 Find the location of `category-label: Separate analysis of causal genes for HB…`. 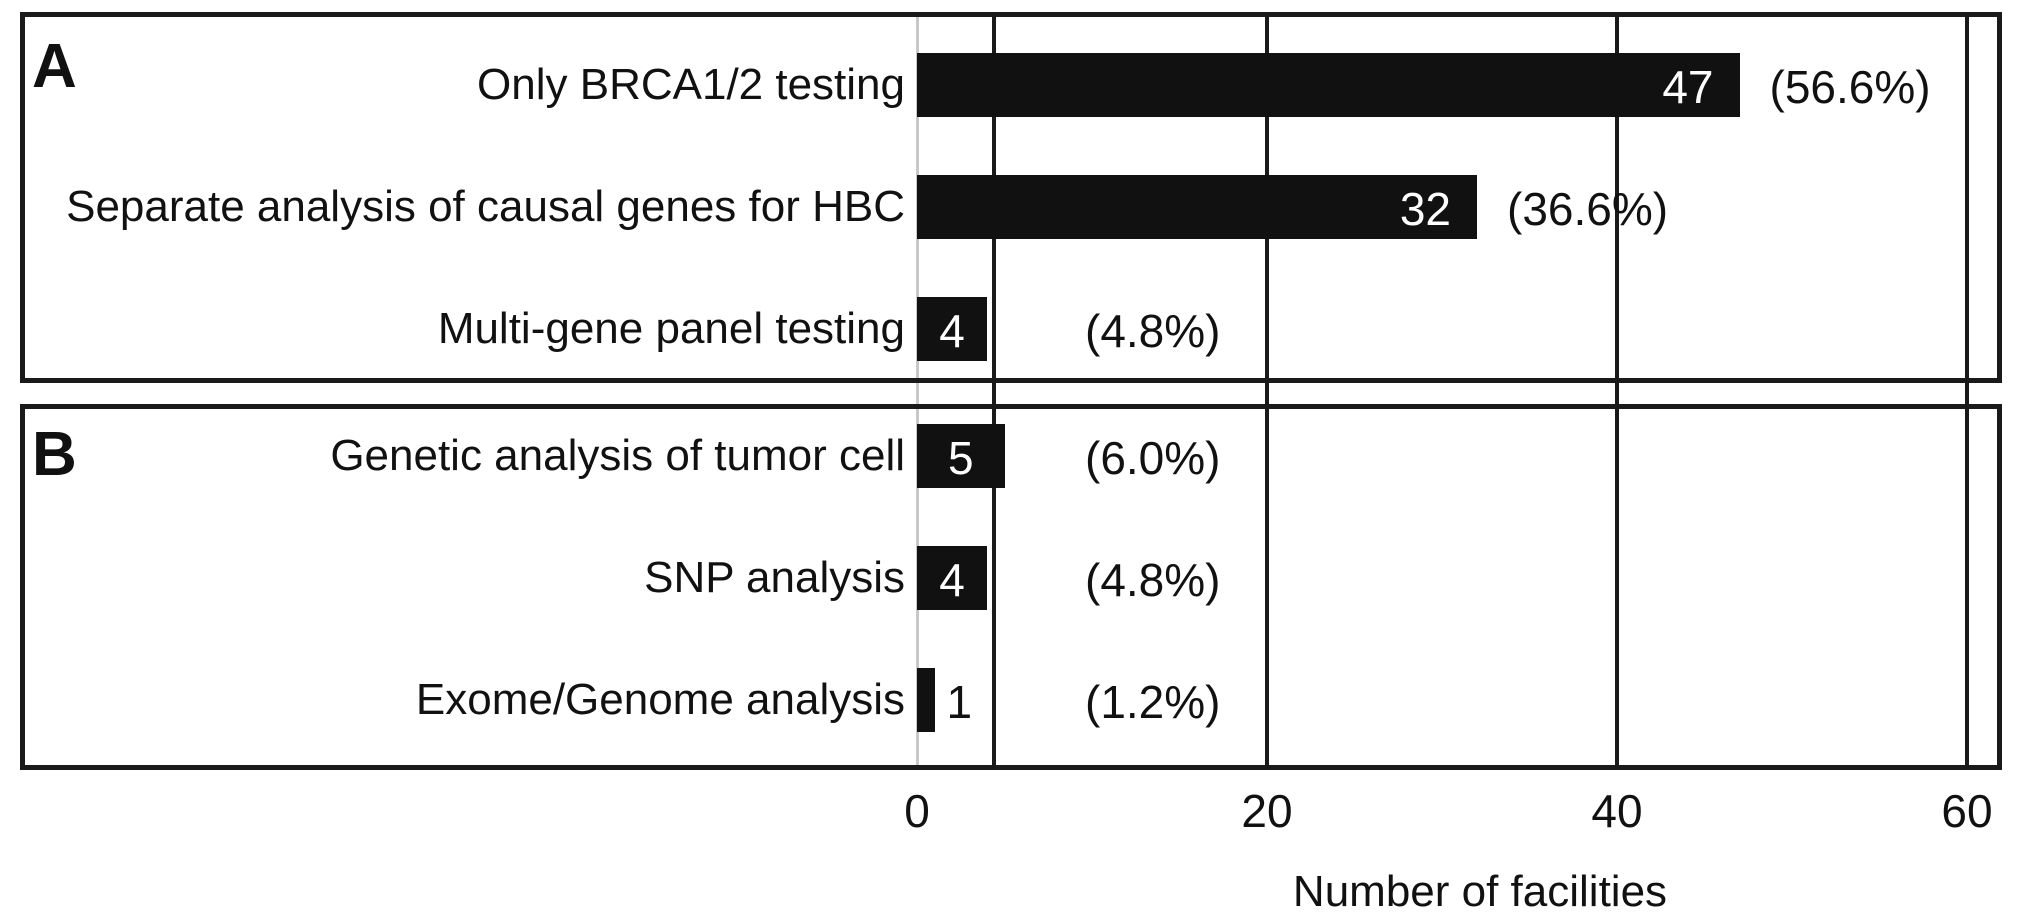

category-label: Separate analysis of causal genes for HB… is located at coordinates (485, 206).